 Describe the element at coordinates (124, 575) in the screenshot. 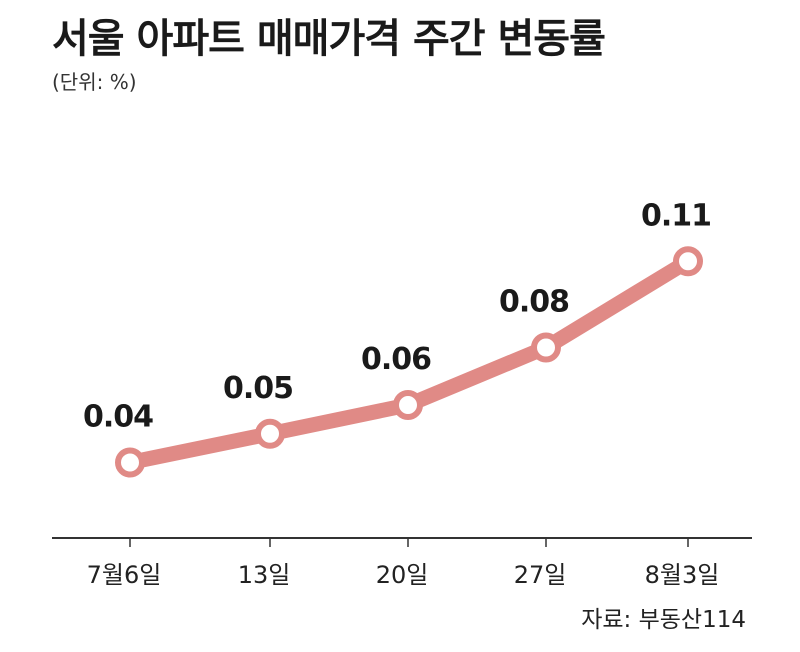

I see `x-tick-label: 7월6일` at that location.